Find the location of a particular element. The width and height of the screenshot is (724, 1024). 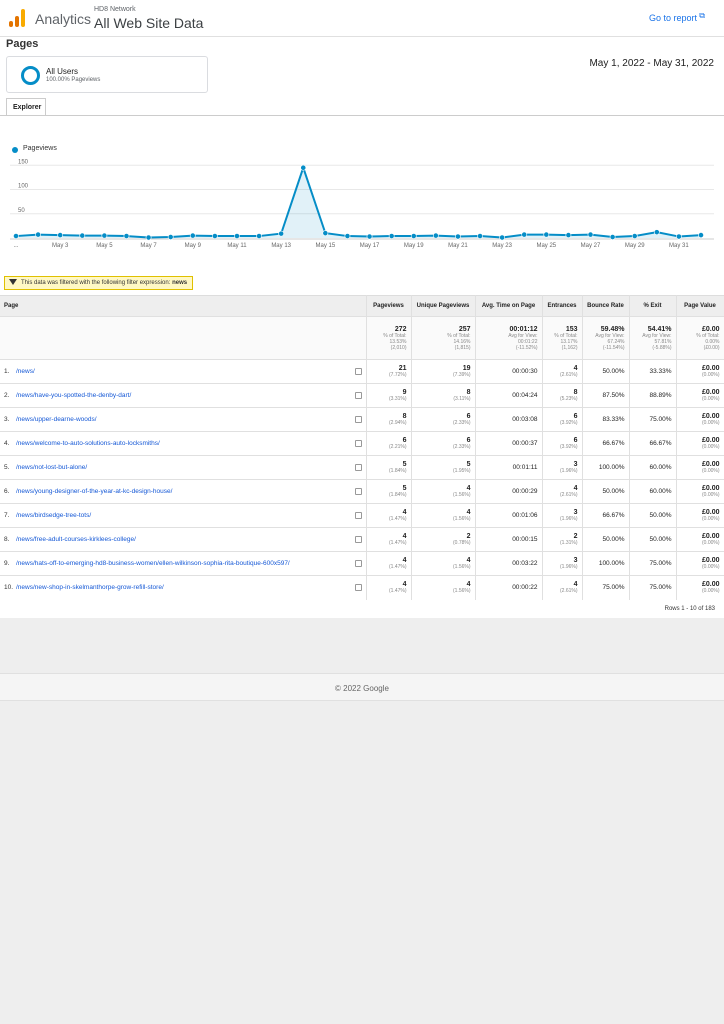

metric-cell: 66.67% is located at coordinates (653, 443).